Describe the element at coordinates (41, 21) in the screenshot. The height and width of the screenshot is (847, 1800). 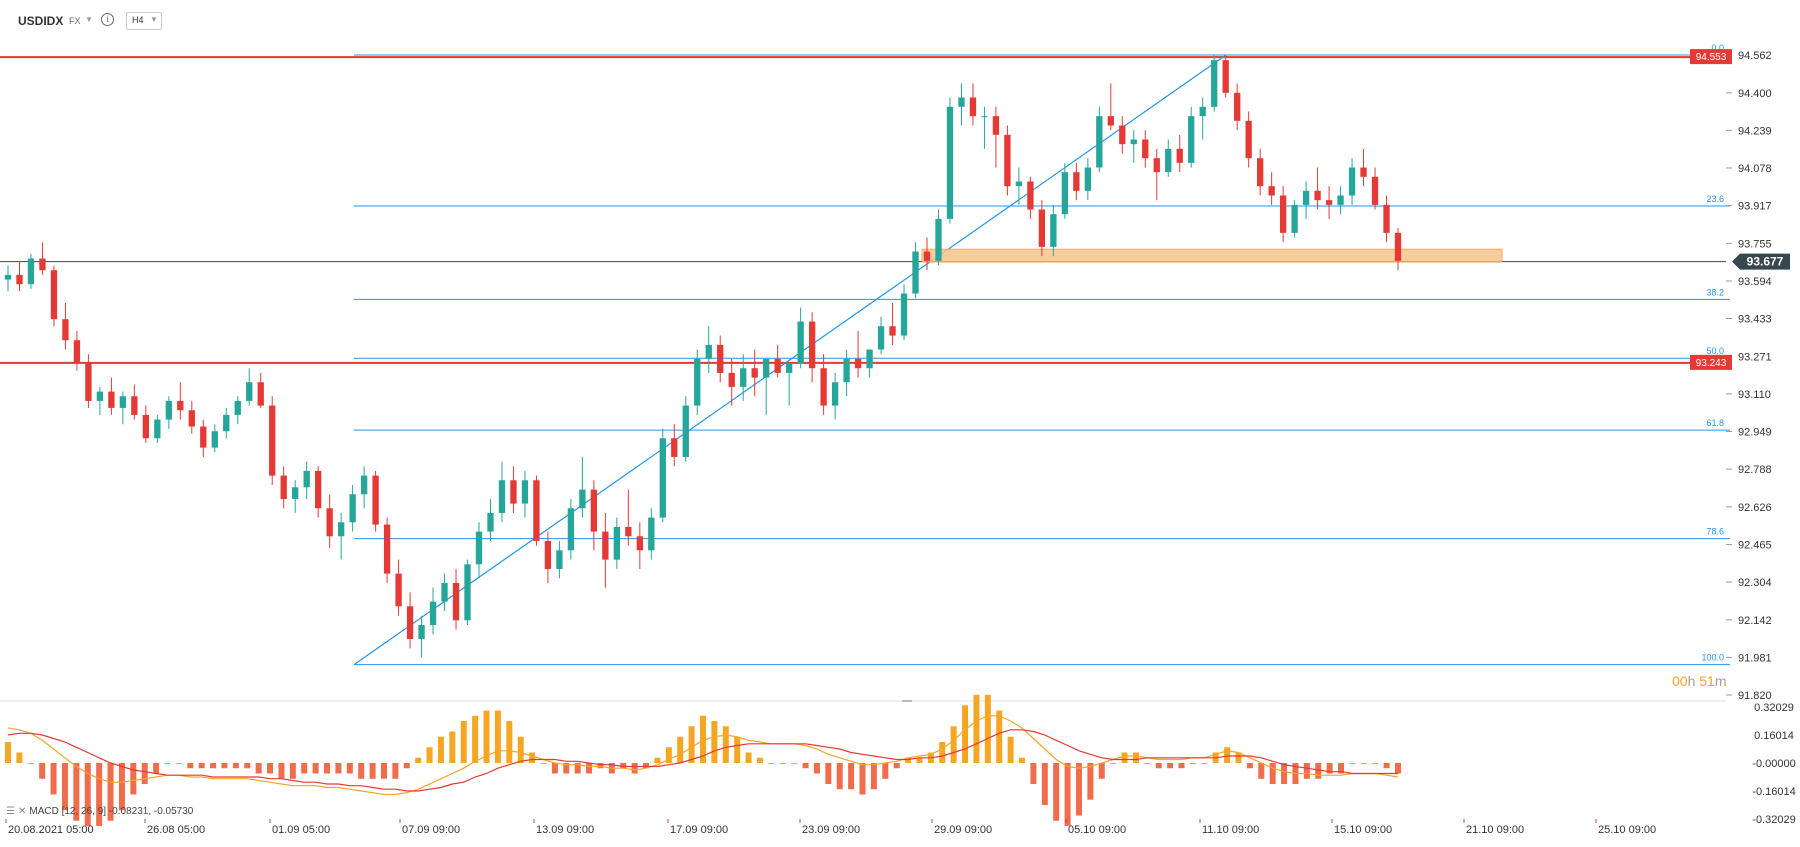
I see `symbol-label: USDIDX` at that location.